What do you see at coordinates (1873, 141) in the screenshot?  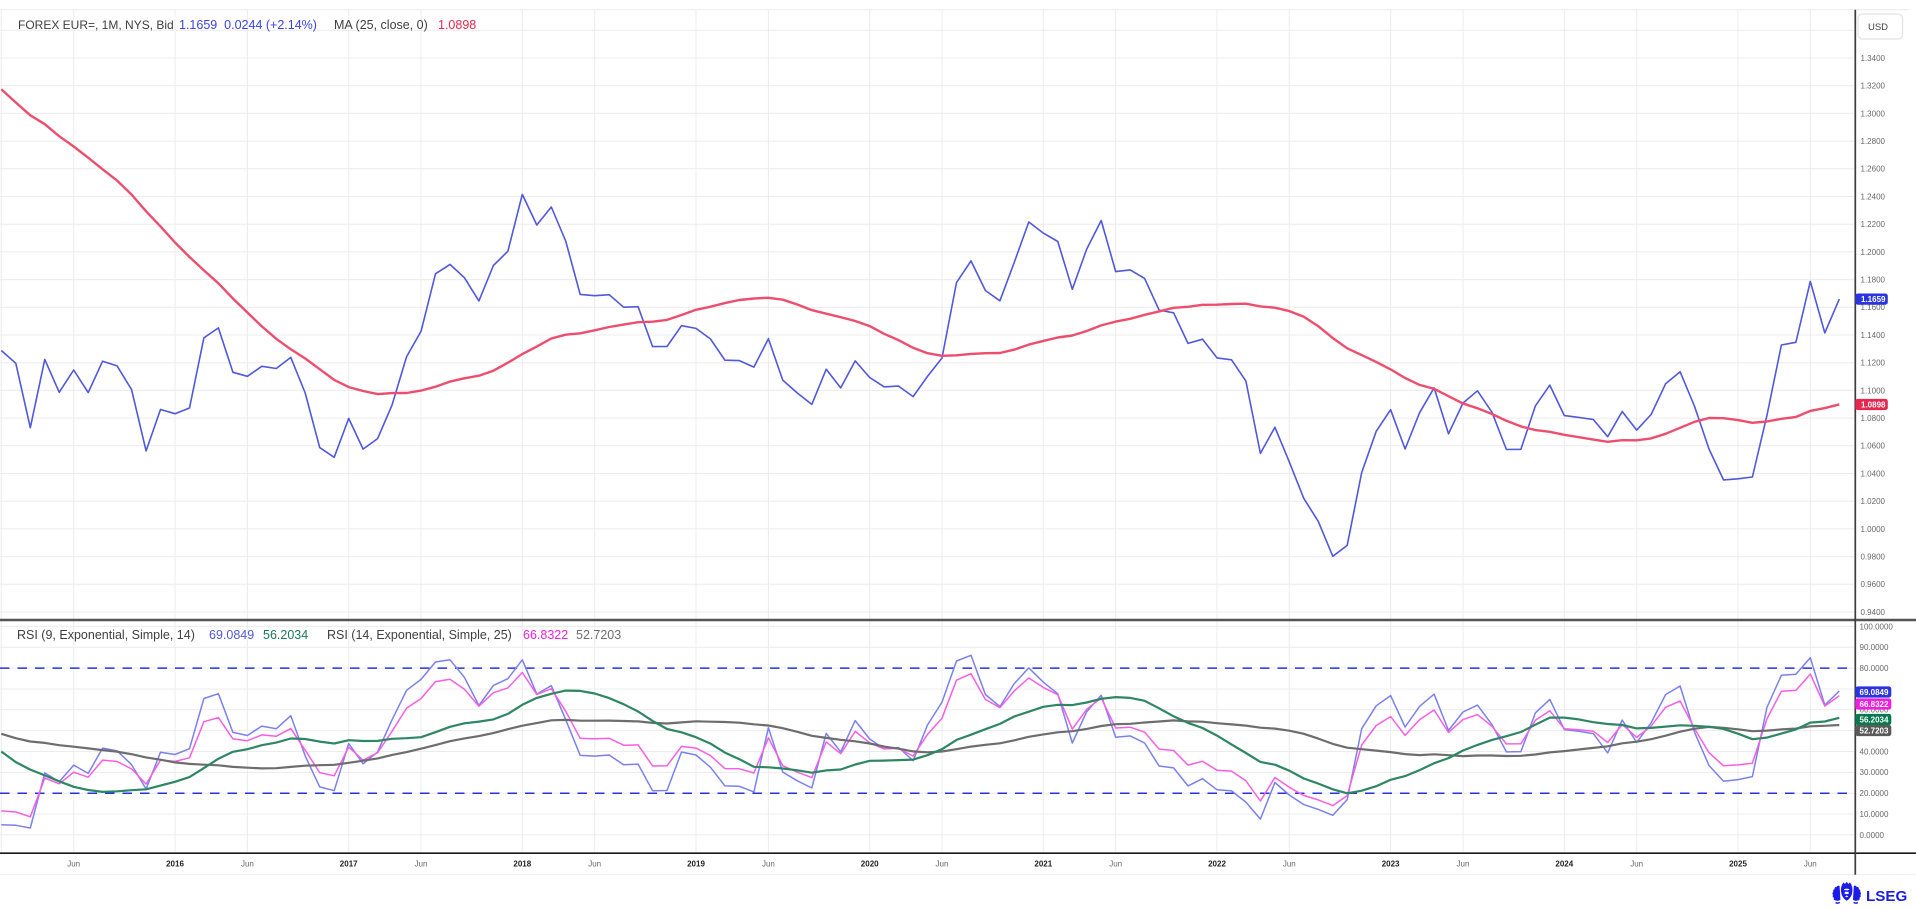 I see `svg-text: 1.2800` at bounding box center [1873, 141].